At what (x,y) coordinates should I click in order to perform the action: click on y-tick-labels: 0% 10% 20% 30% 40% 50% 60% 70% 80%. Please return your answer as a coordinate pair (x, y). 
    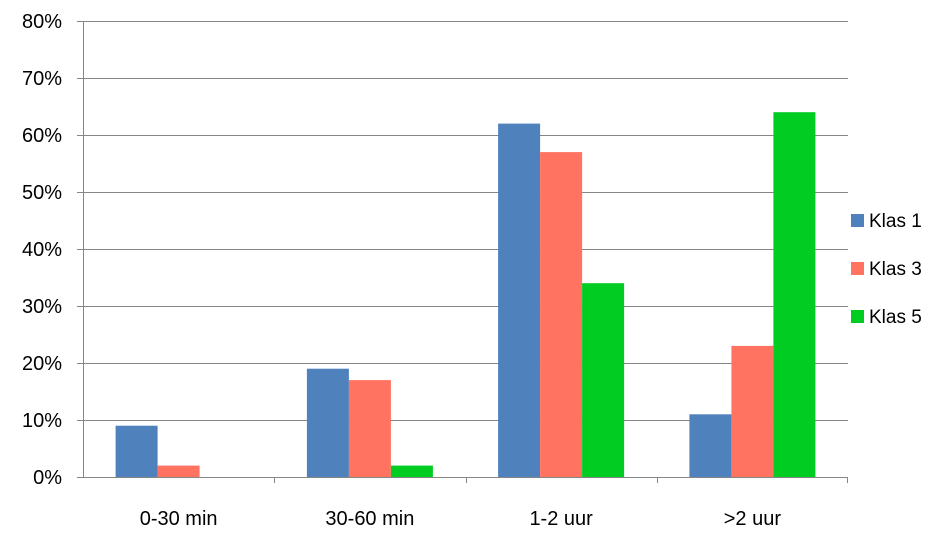
    Looking at the image, I should click on (42, 250).